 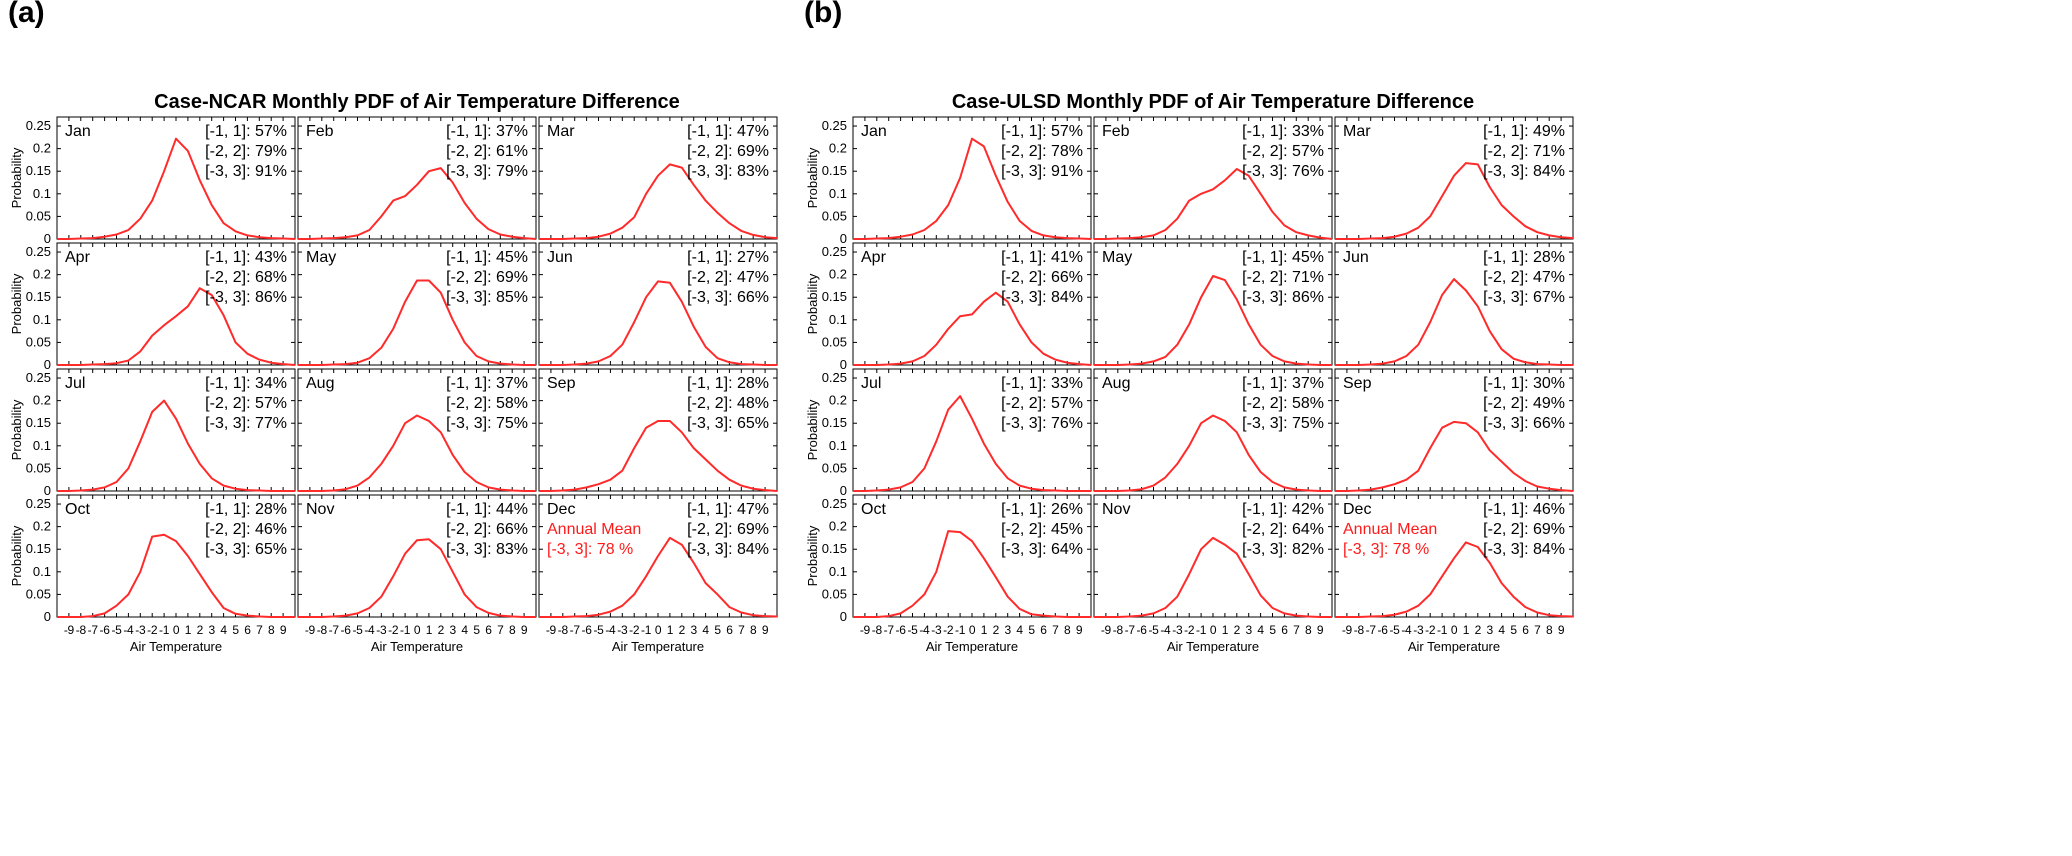 What do you see at coordinates (1283, 423) in the screenshot?
I see `stat-range-3: [-3, 3]: 75%` at bounding box center [1283, 423].